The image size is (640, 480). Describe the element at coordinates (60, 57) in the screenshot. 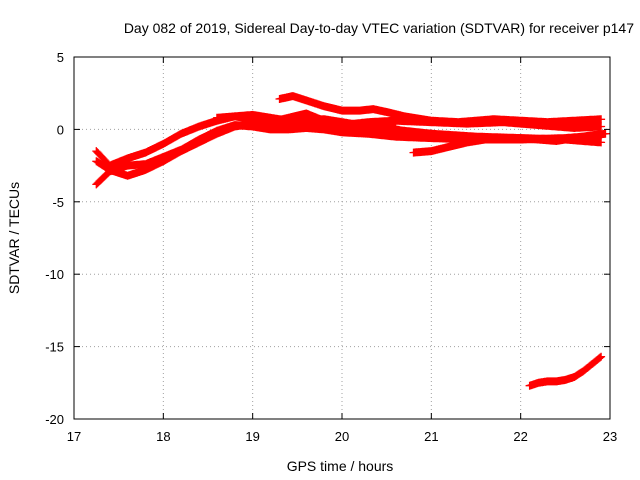

I see `y-tick-label: 5` at that location.